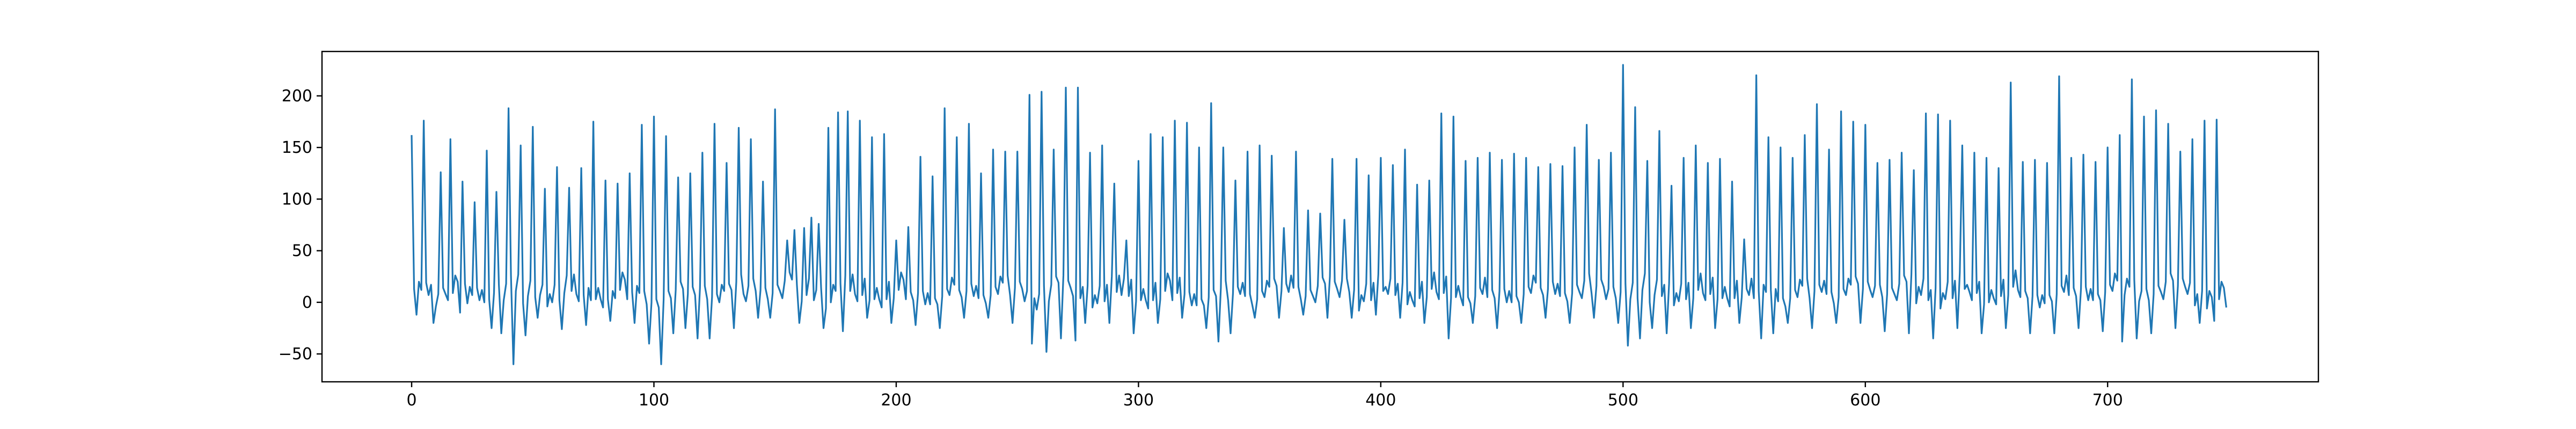  Describe the element at coordinates (297, 147) in the screenshot. I see `y-tick-label: 150` at that location.